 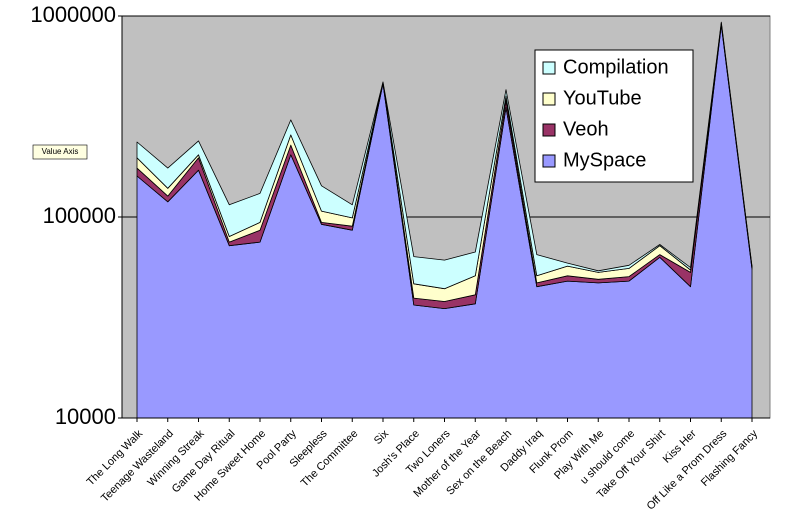 I want to click on legend-box, so click(x=614, y=116).